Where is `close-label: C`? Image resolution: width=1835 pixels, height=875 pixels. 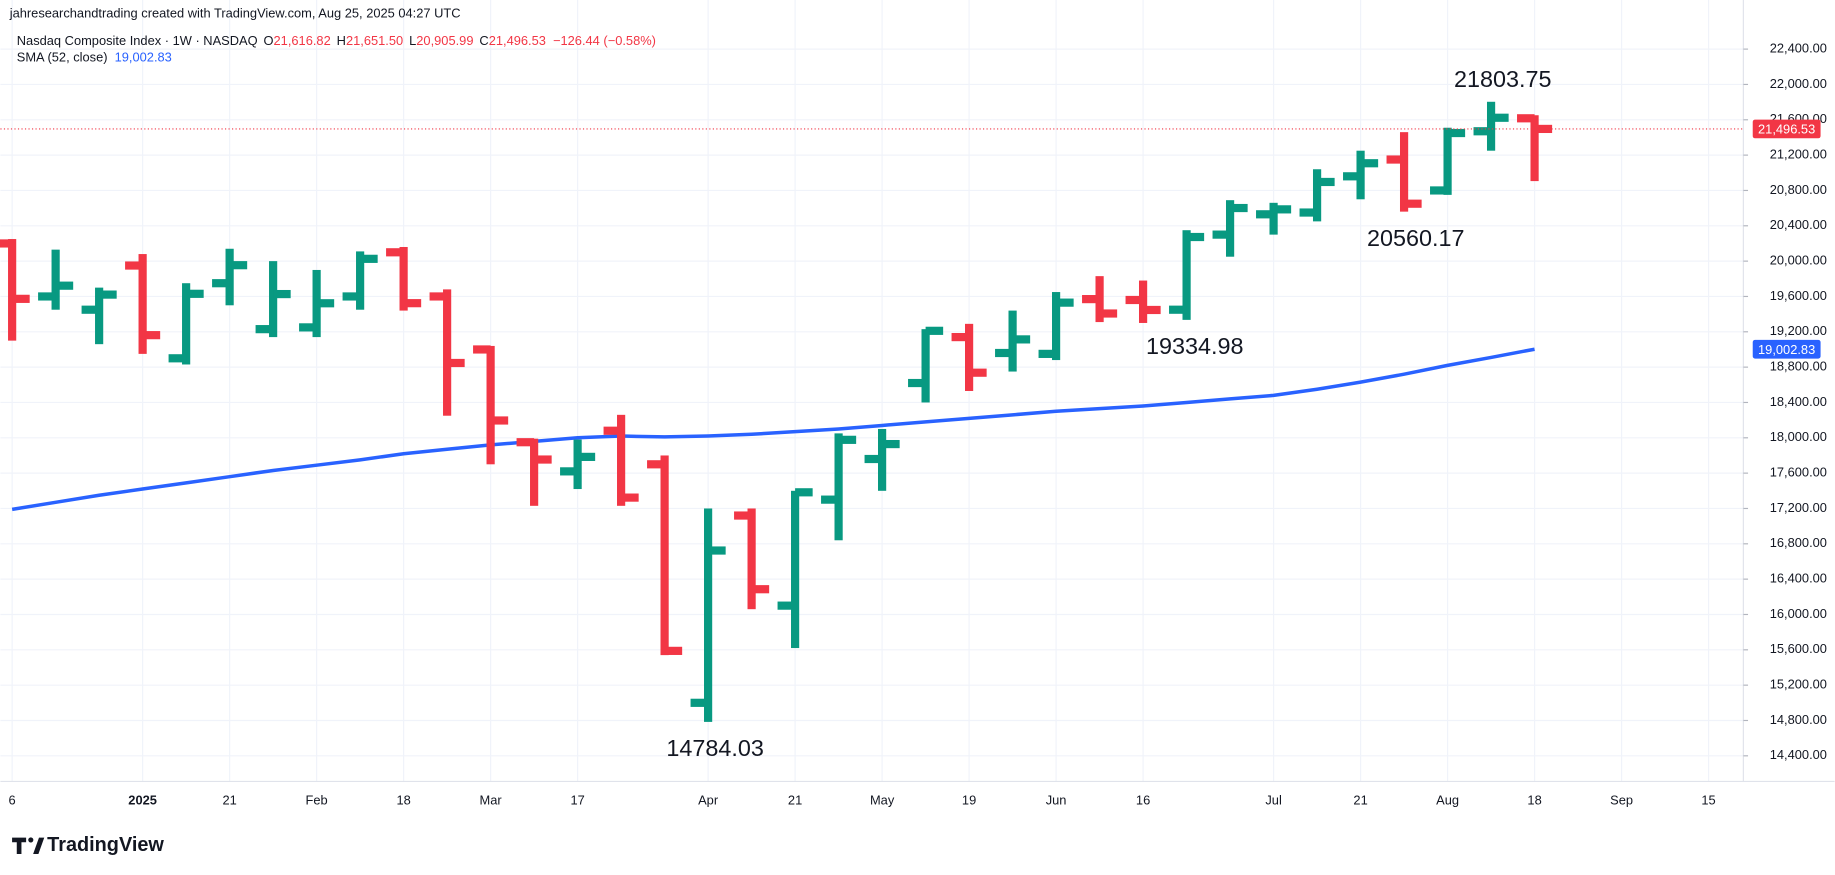 close-label: C is located at coordinates (483, 41).